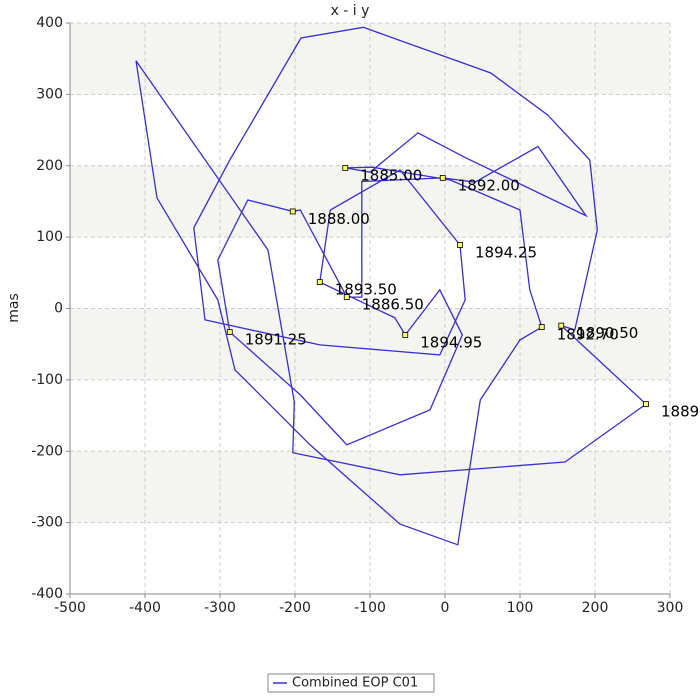  I want to click on y-axis-label: mas, so click(14, 308).